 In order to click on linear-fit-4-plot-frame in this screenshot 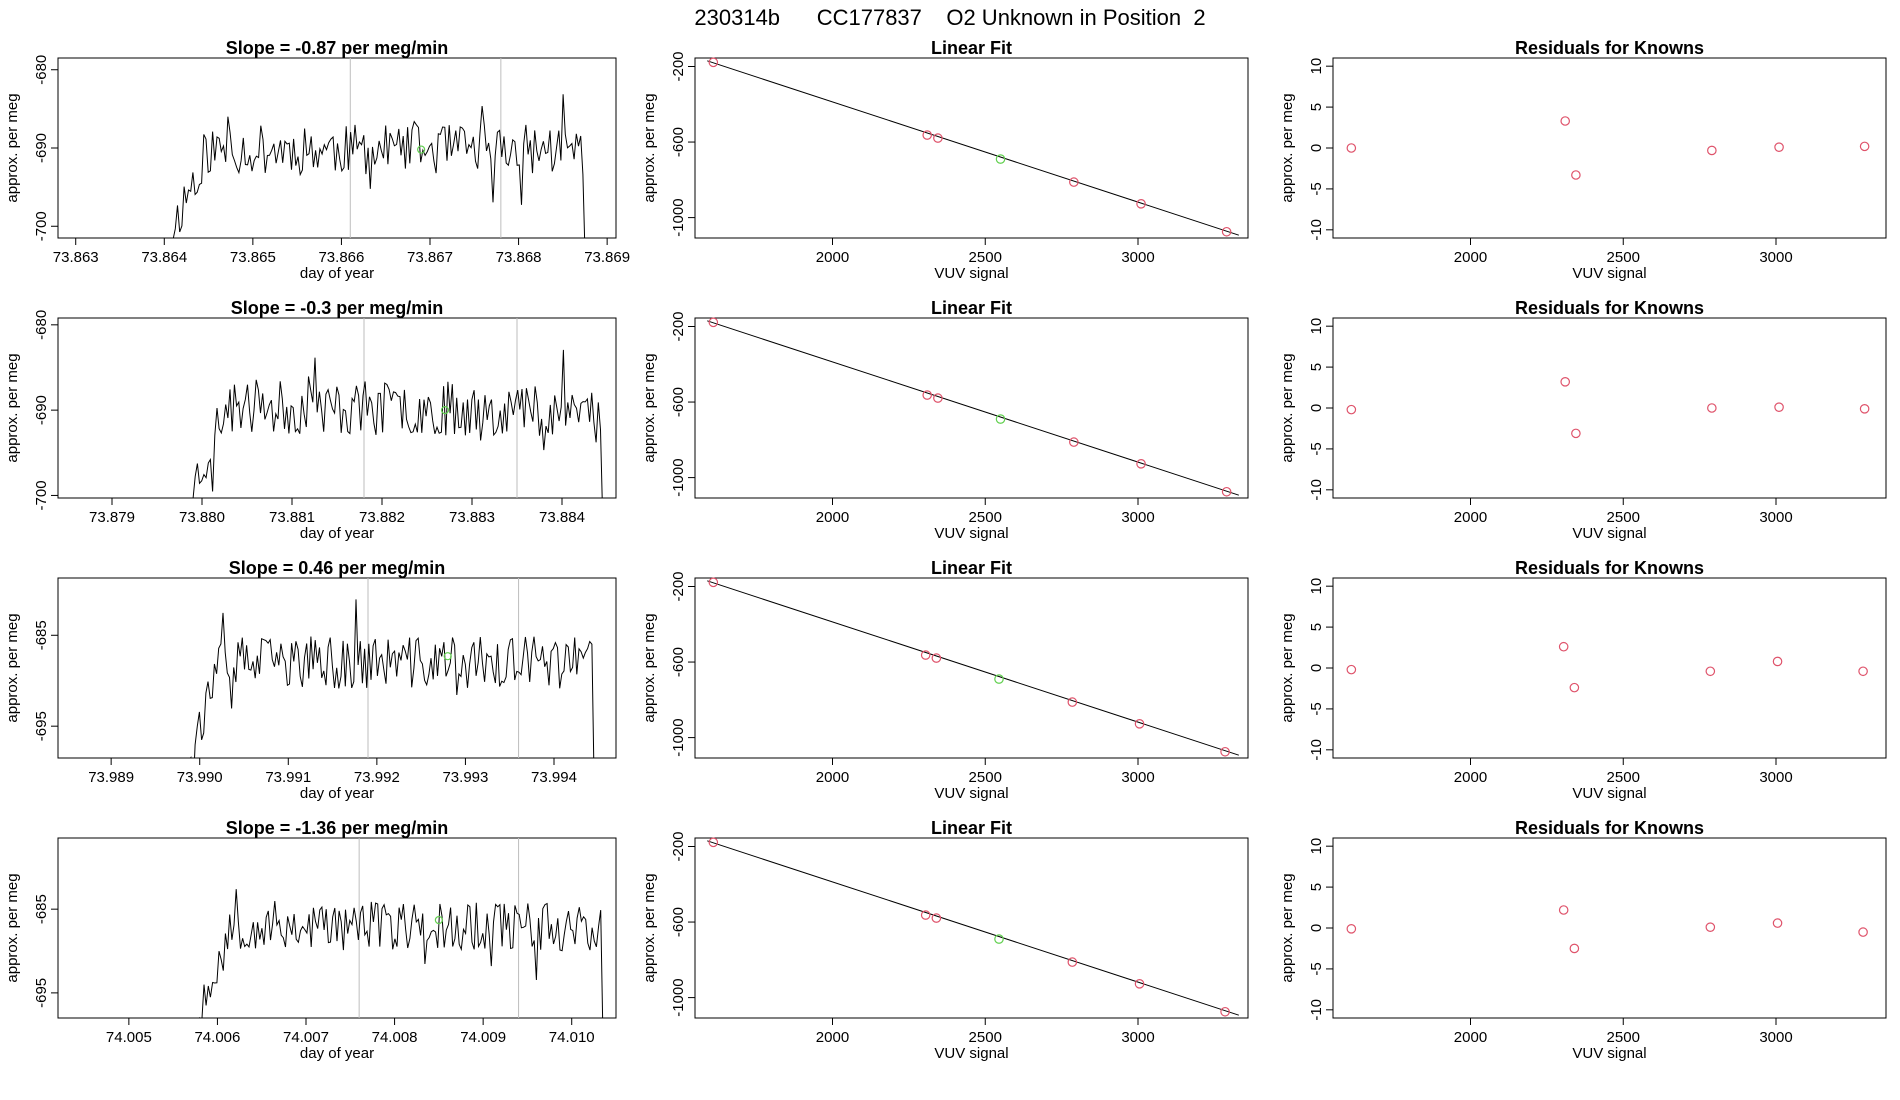, I will do `click(971, 928)`.